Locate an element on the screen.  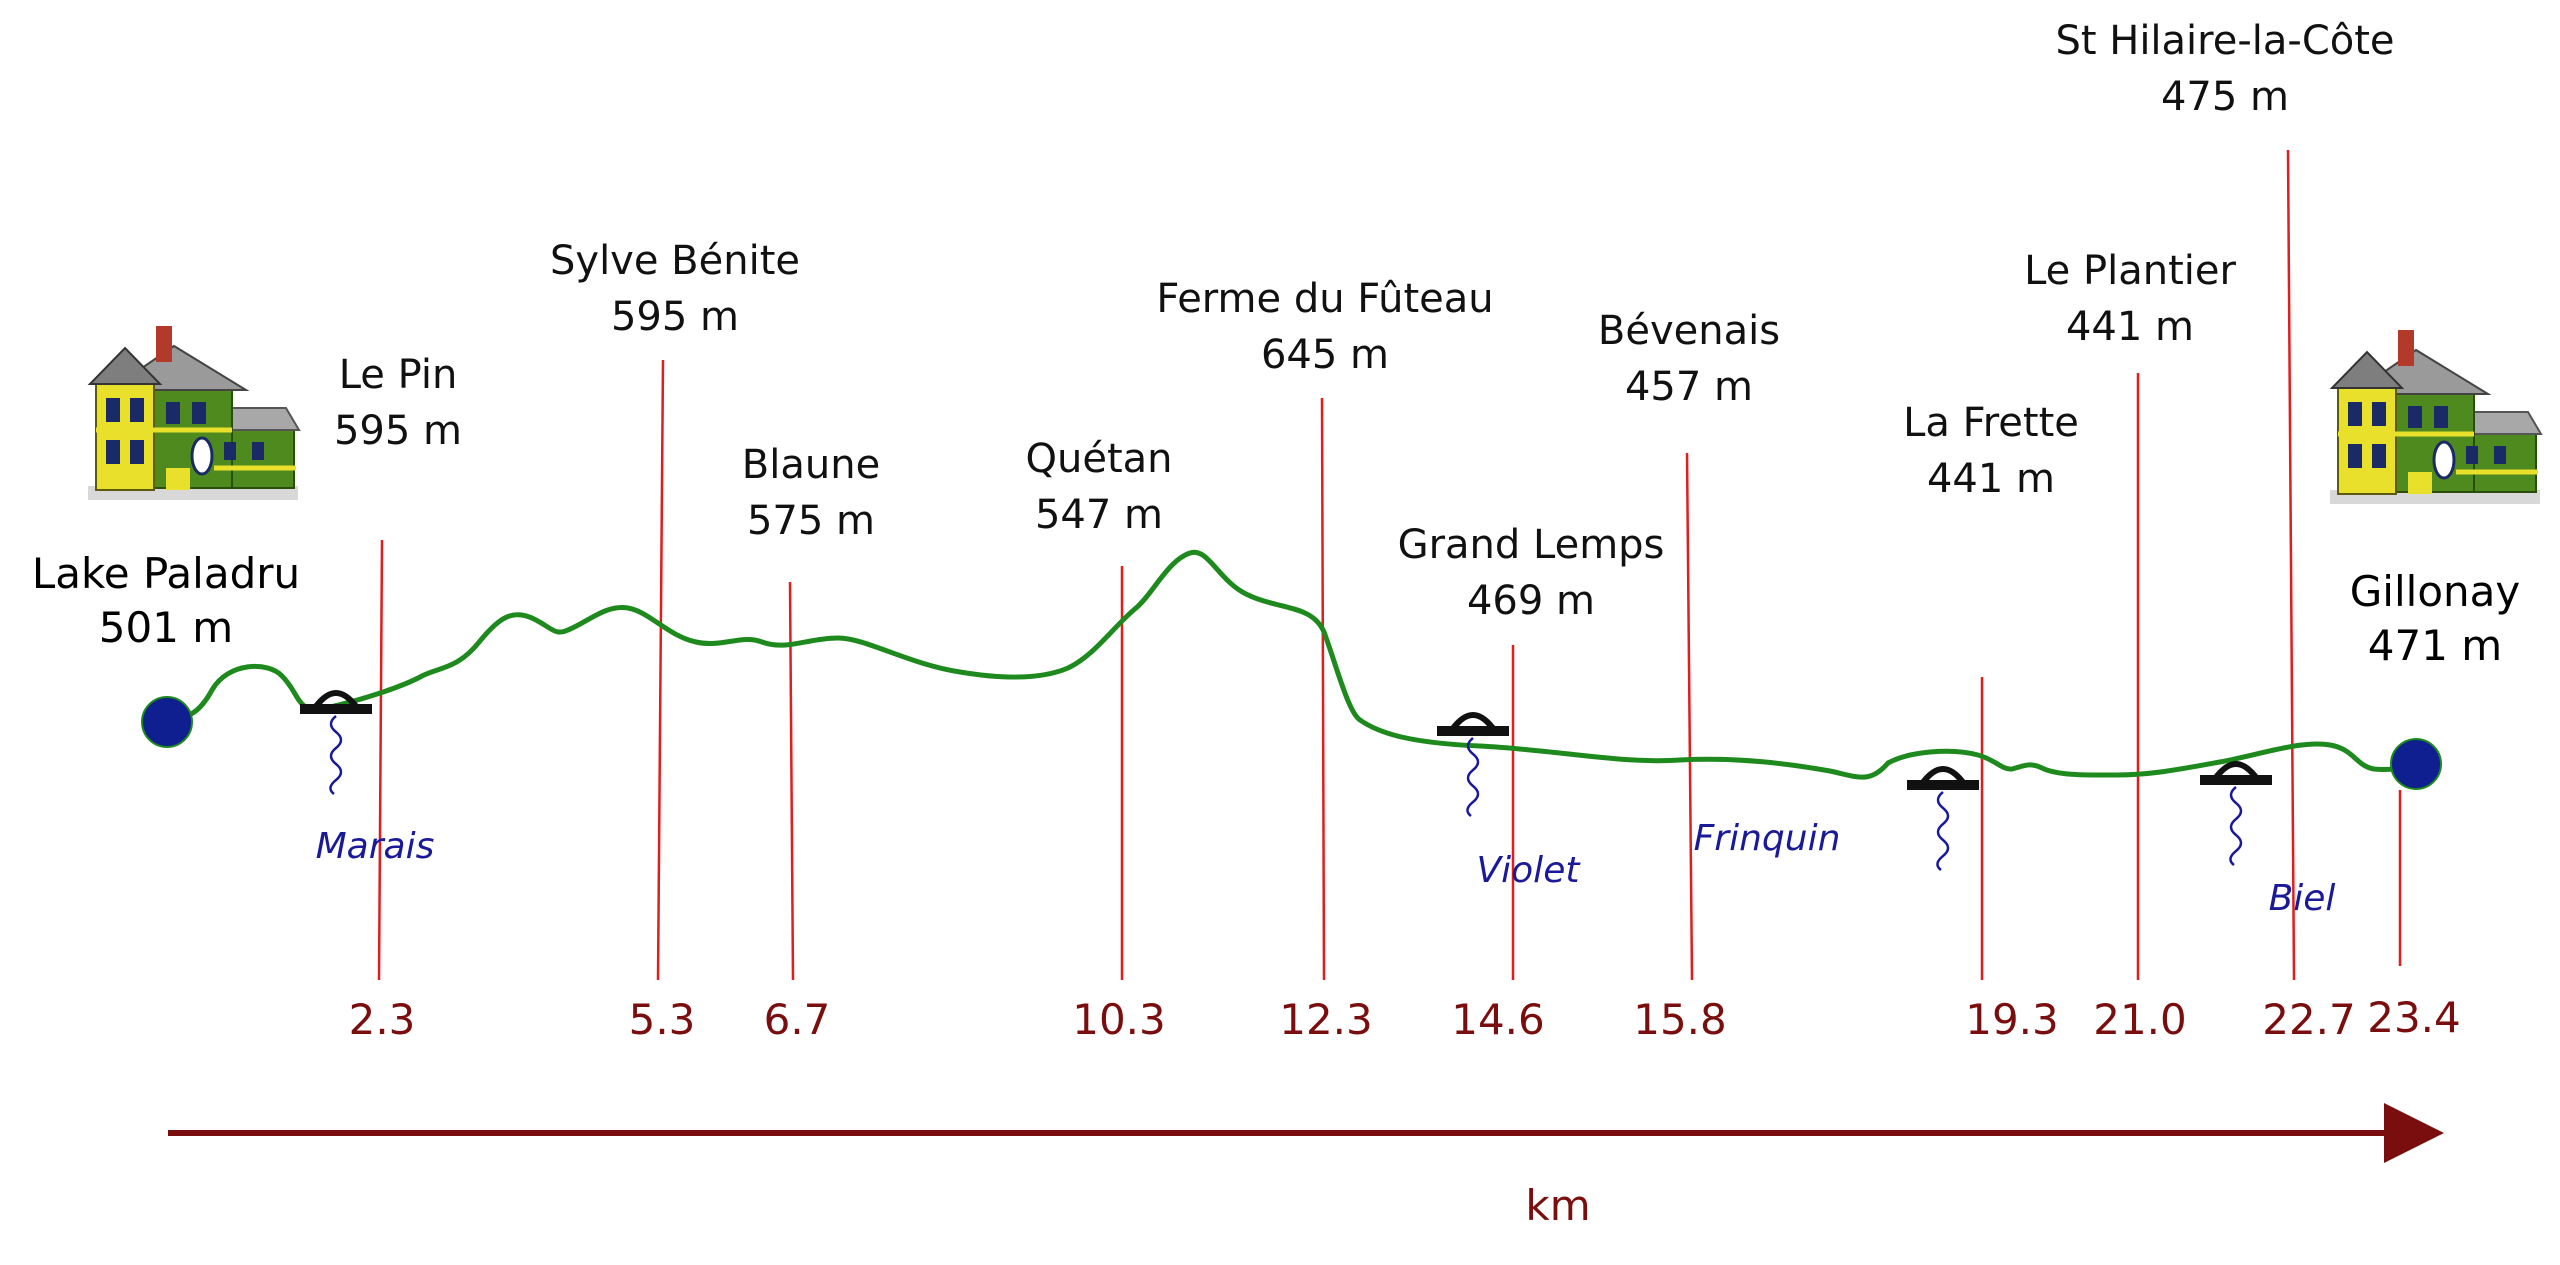
waypoint-name: Bévenais is located at coordinates (1689, 331).